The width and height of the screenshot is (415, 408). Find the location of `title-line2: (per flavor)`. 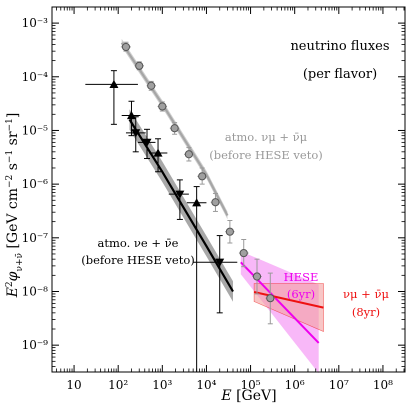

title-line2: (per flavor) is located at coordinates (340, 74).